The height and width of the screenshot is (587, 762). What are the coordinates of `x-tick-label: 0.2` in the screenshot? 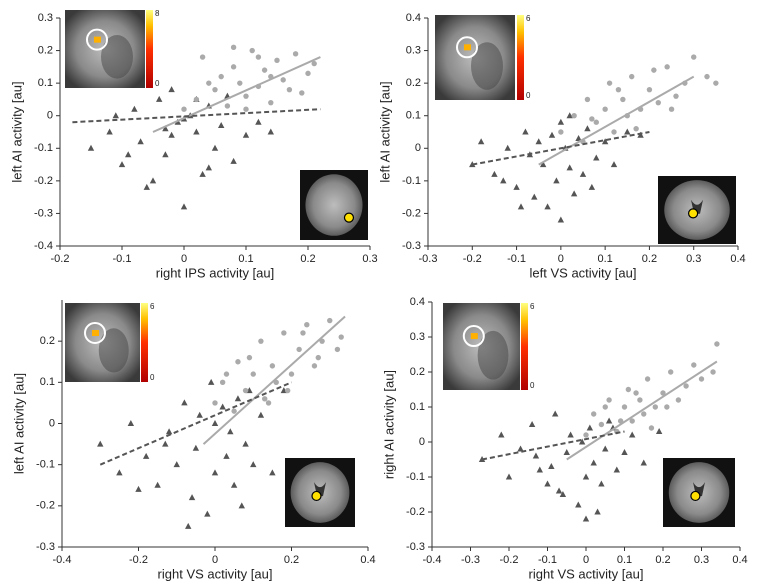 It's located at (291, 560).